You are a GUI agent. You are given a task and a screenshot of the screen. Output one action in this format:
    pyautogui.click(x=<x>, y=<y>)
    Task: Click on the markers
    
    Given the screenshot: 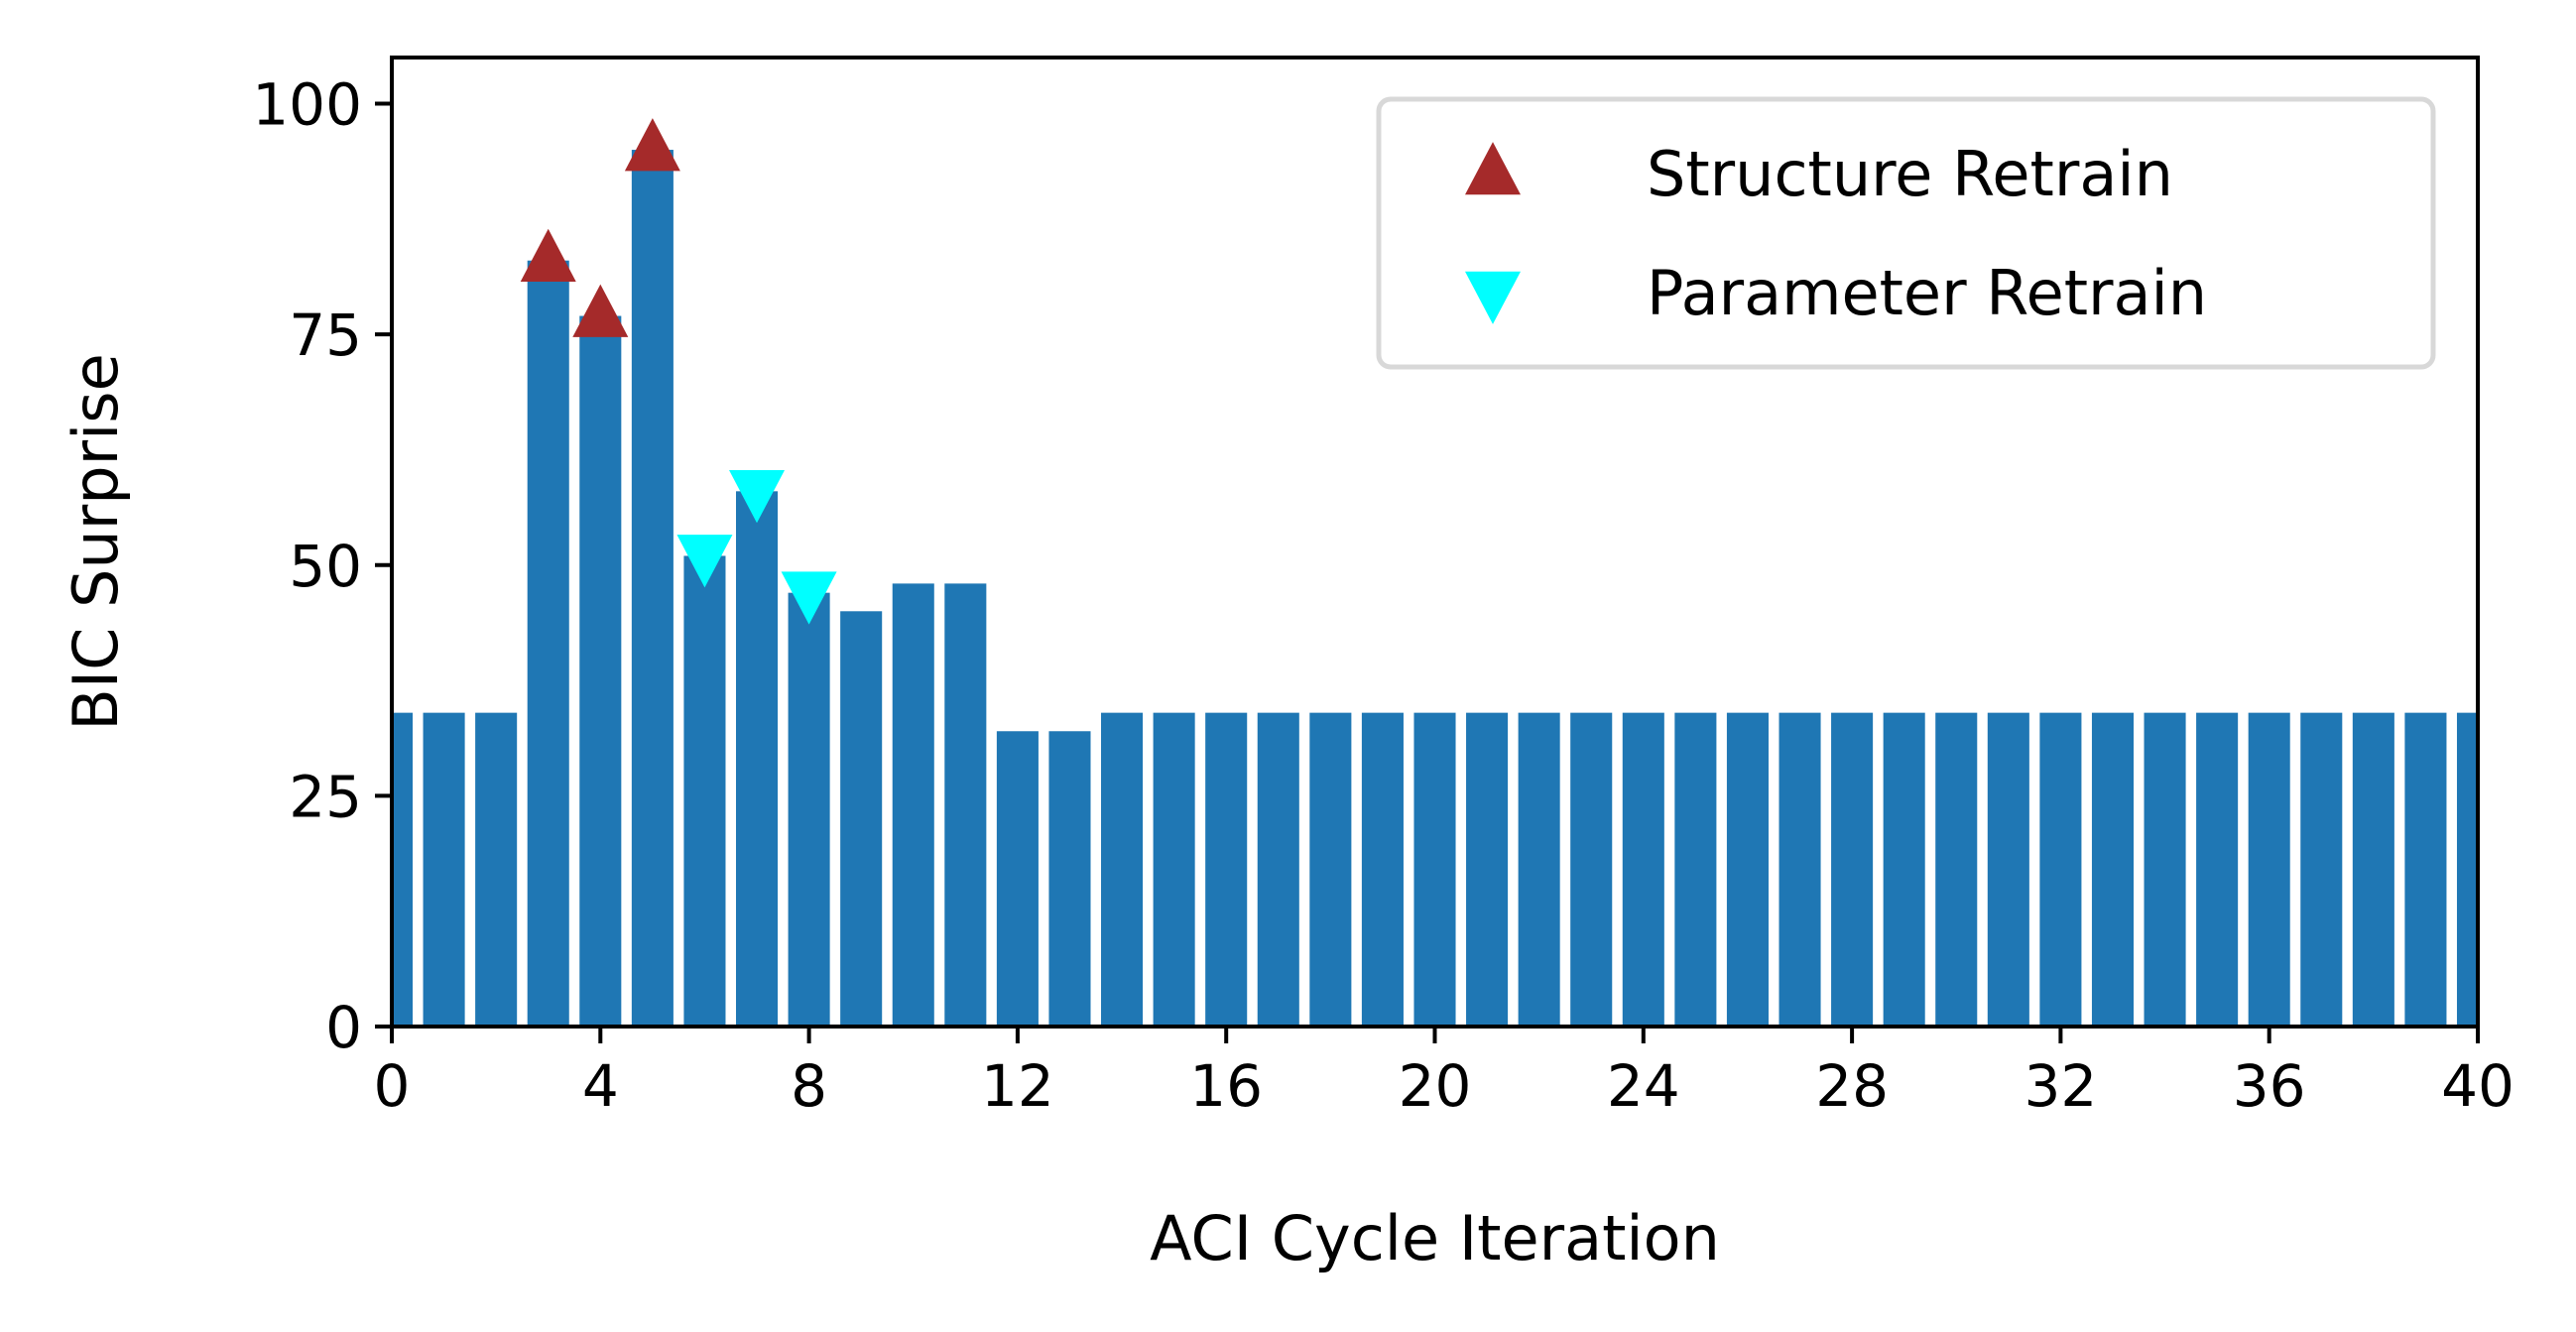 What is the action you would take?
    pyautogui.click(x=678, y=371)
    